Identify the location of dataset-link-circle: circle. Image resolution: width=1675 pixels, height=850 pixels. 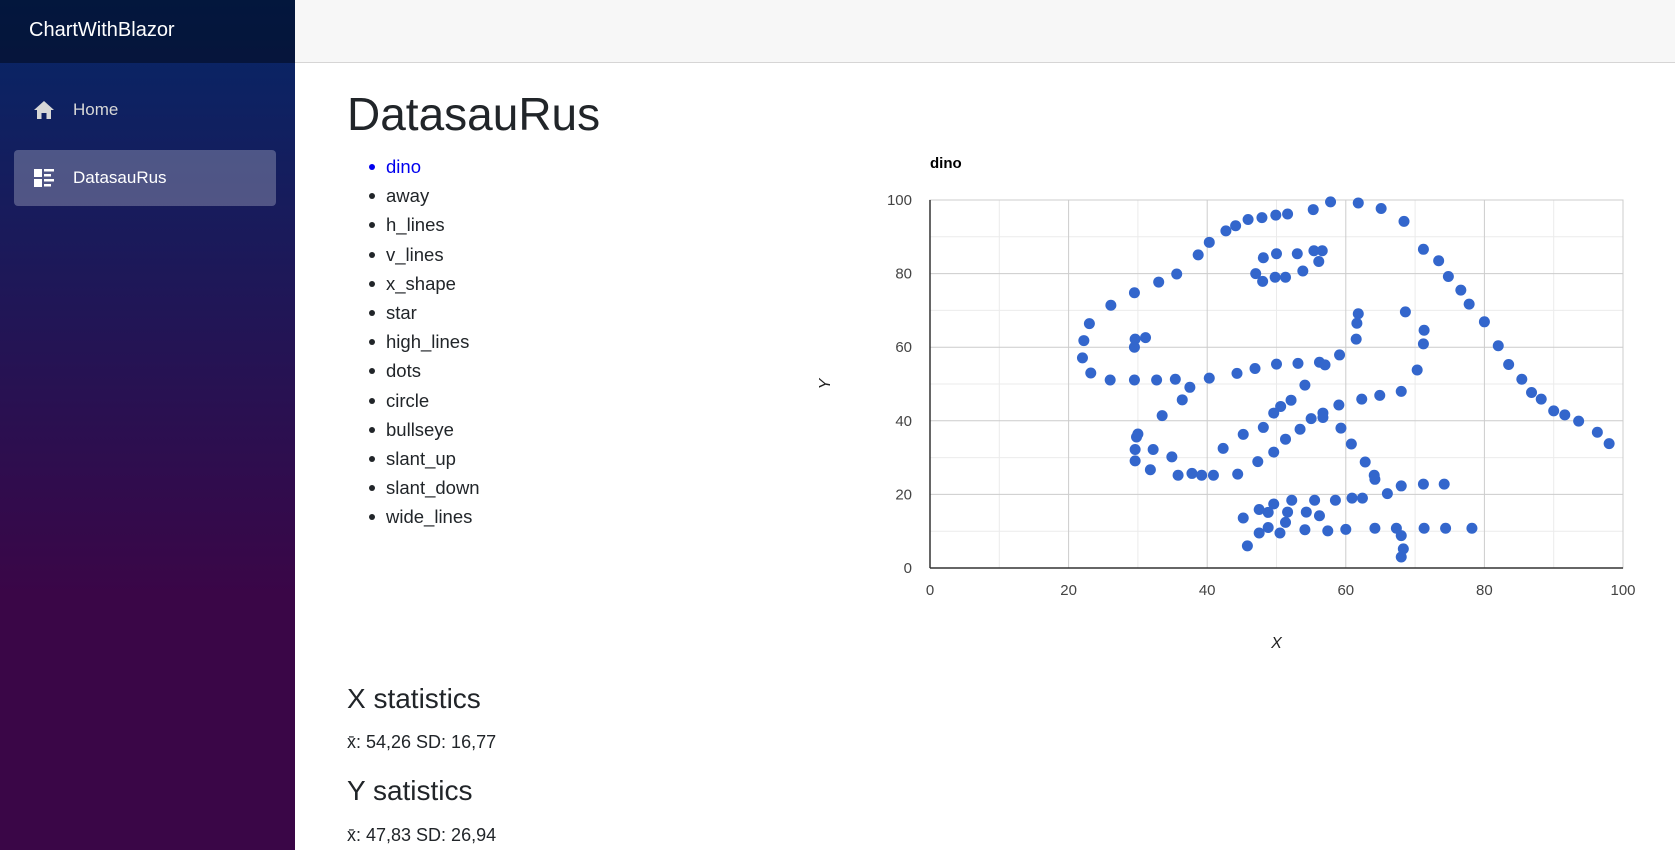
(413, 400).